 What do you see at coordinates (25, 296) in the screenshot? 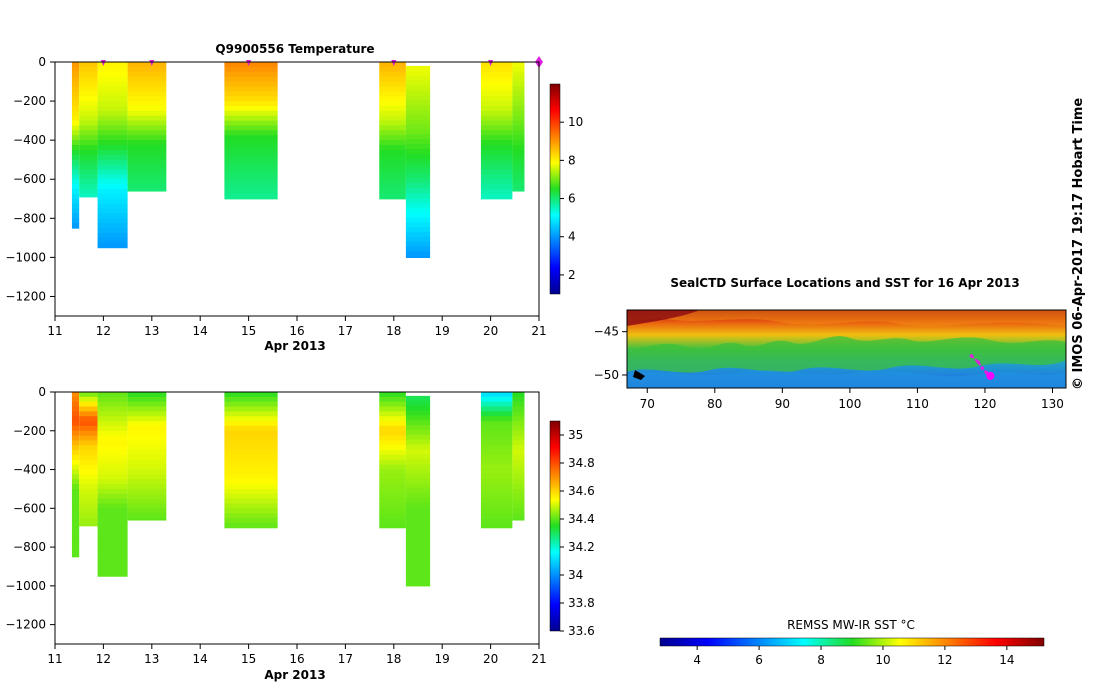
I see `y-tick-label: −1200` at bounding box center [25, 296].